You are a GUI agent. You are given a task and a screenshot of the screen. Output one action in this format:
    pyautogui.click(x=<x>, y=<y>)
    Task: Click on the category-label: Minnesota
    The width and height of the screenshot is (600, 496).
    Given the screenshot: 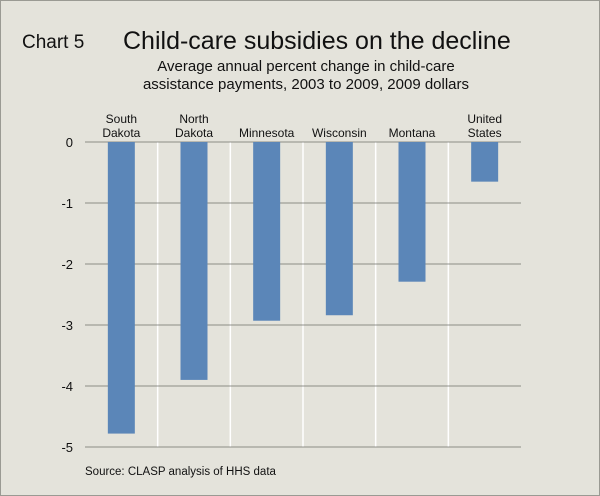 What is the action you would take?
    pyautogui.click(x=267, y=133)
    